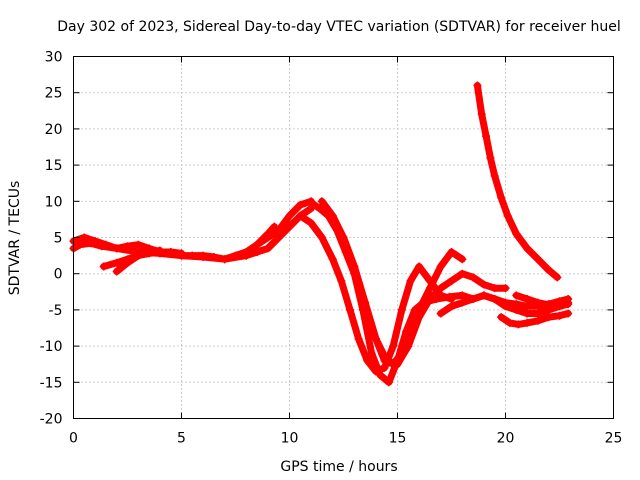 The height and width of the screenshot is (480, 640). What do you see at coordinates (54, 94) in the screenshot?
I see `y-tick-label: 25` at bounding box center [54, 94].